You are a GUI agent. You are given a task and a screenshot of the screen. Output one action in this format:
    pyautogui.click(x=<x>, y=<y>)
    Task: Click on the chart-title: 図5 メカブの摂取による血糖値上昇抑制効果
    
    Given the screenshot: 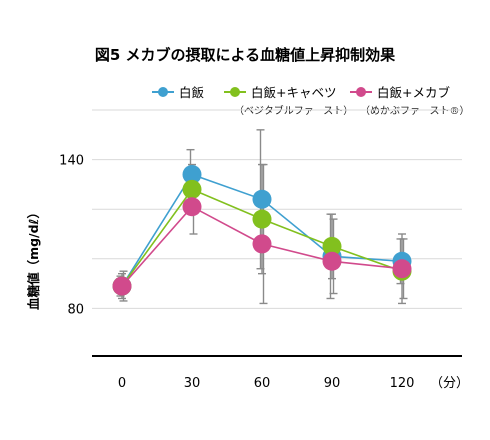 What is the action you would take?
    pyautogui.click(x=245, y=55)
    